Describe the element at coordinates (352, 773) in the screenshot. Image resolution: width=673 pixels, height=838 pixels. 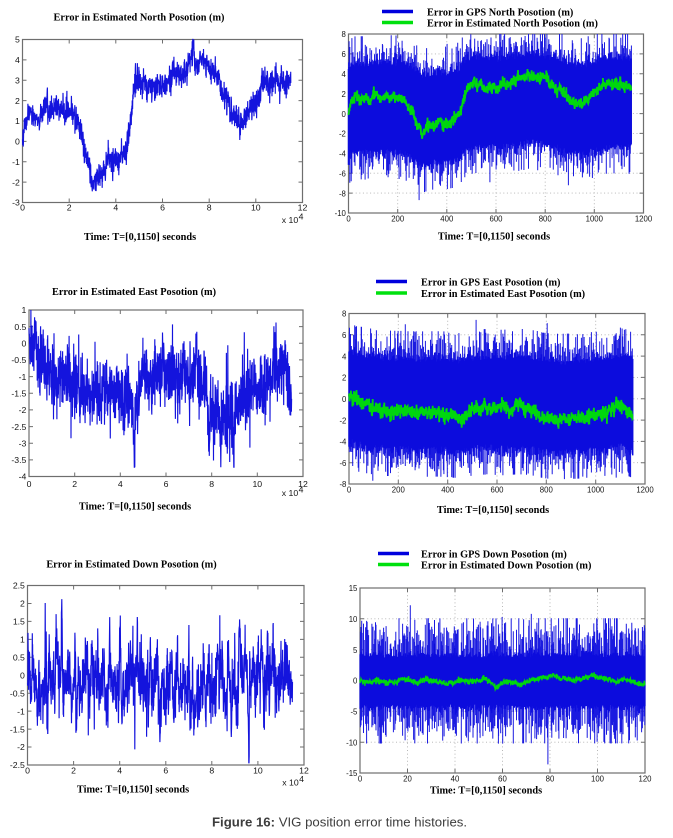
I see `svg-text: -15` at that location.